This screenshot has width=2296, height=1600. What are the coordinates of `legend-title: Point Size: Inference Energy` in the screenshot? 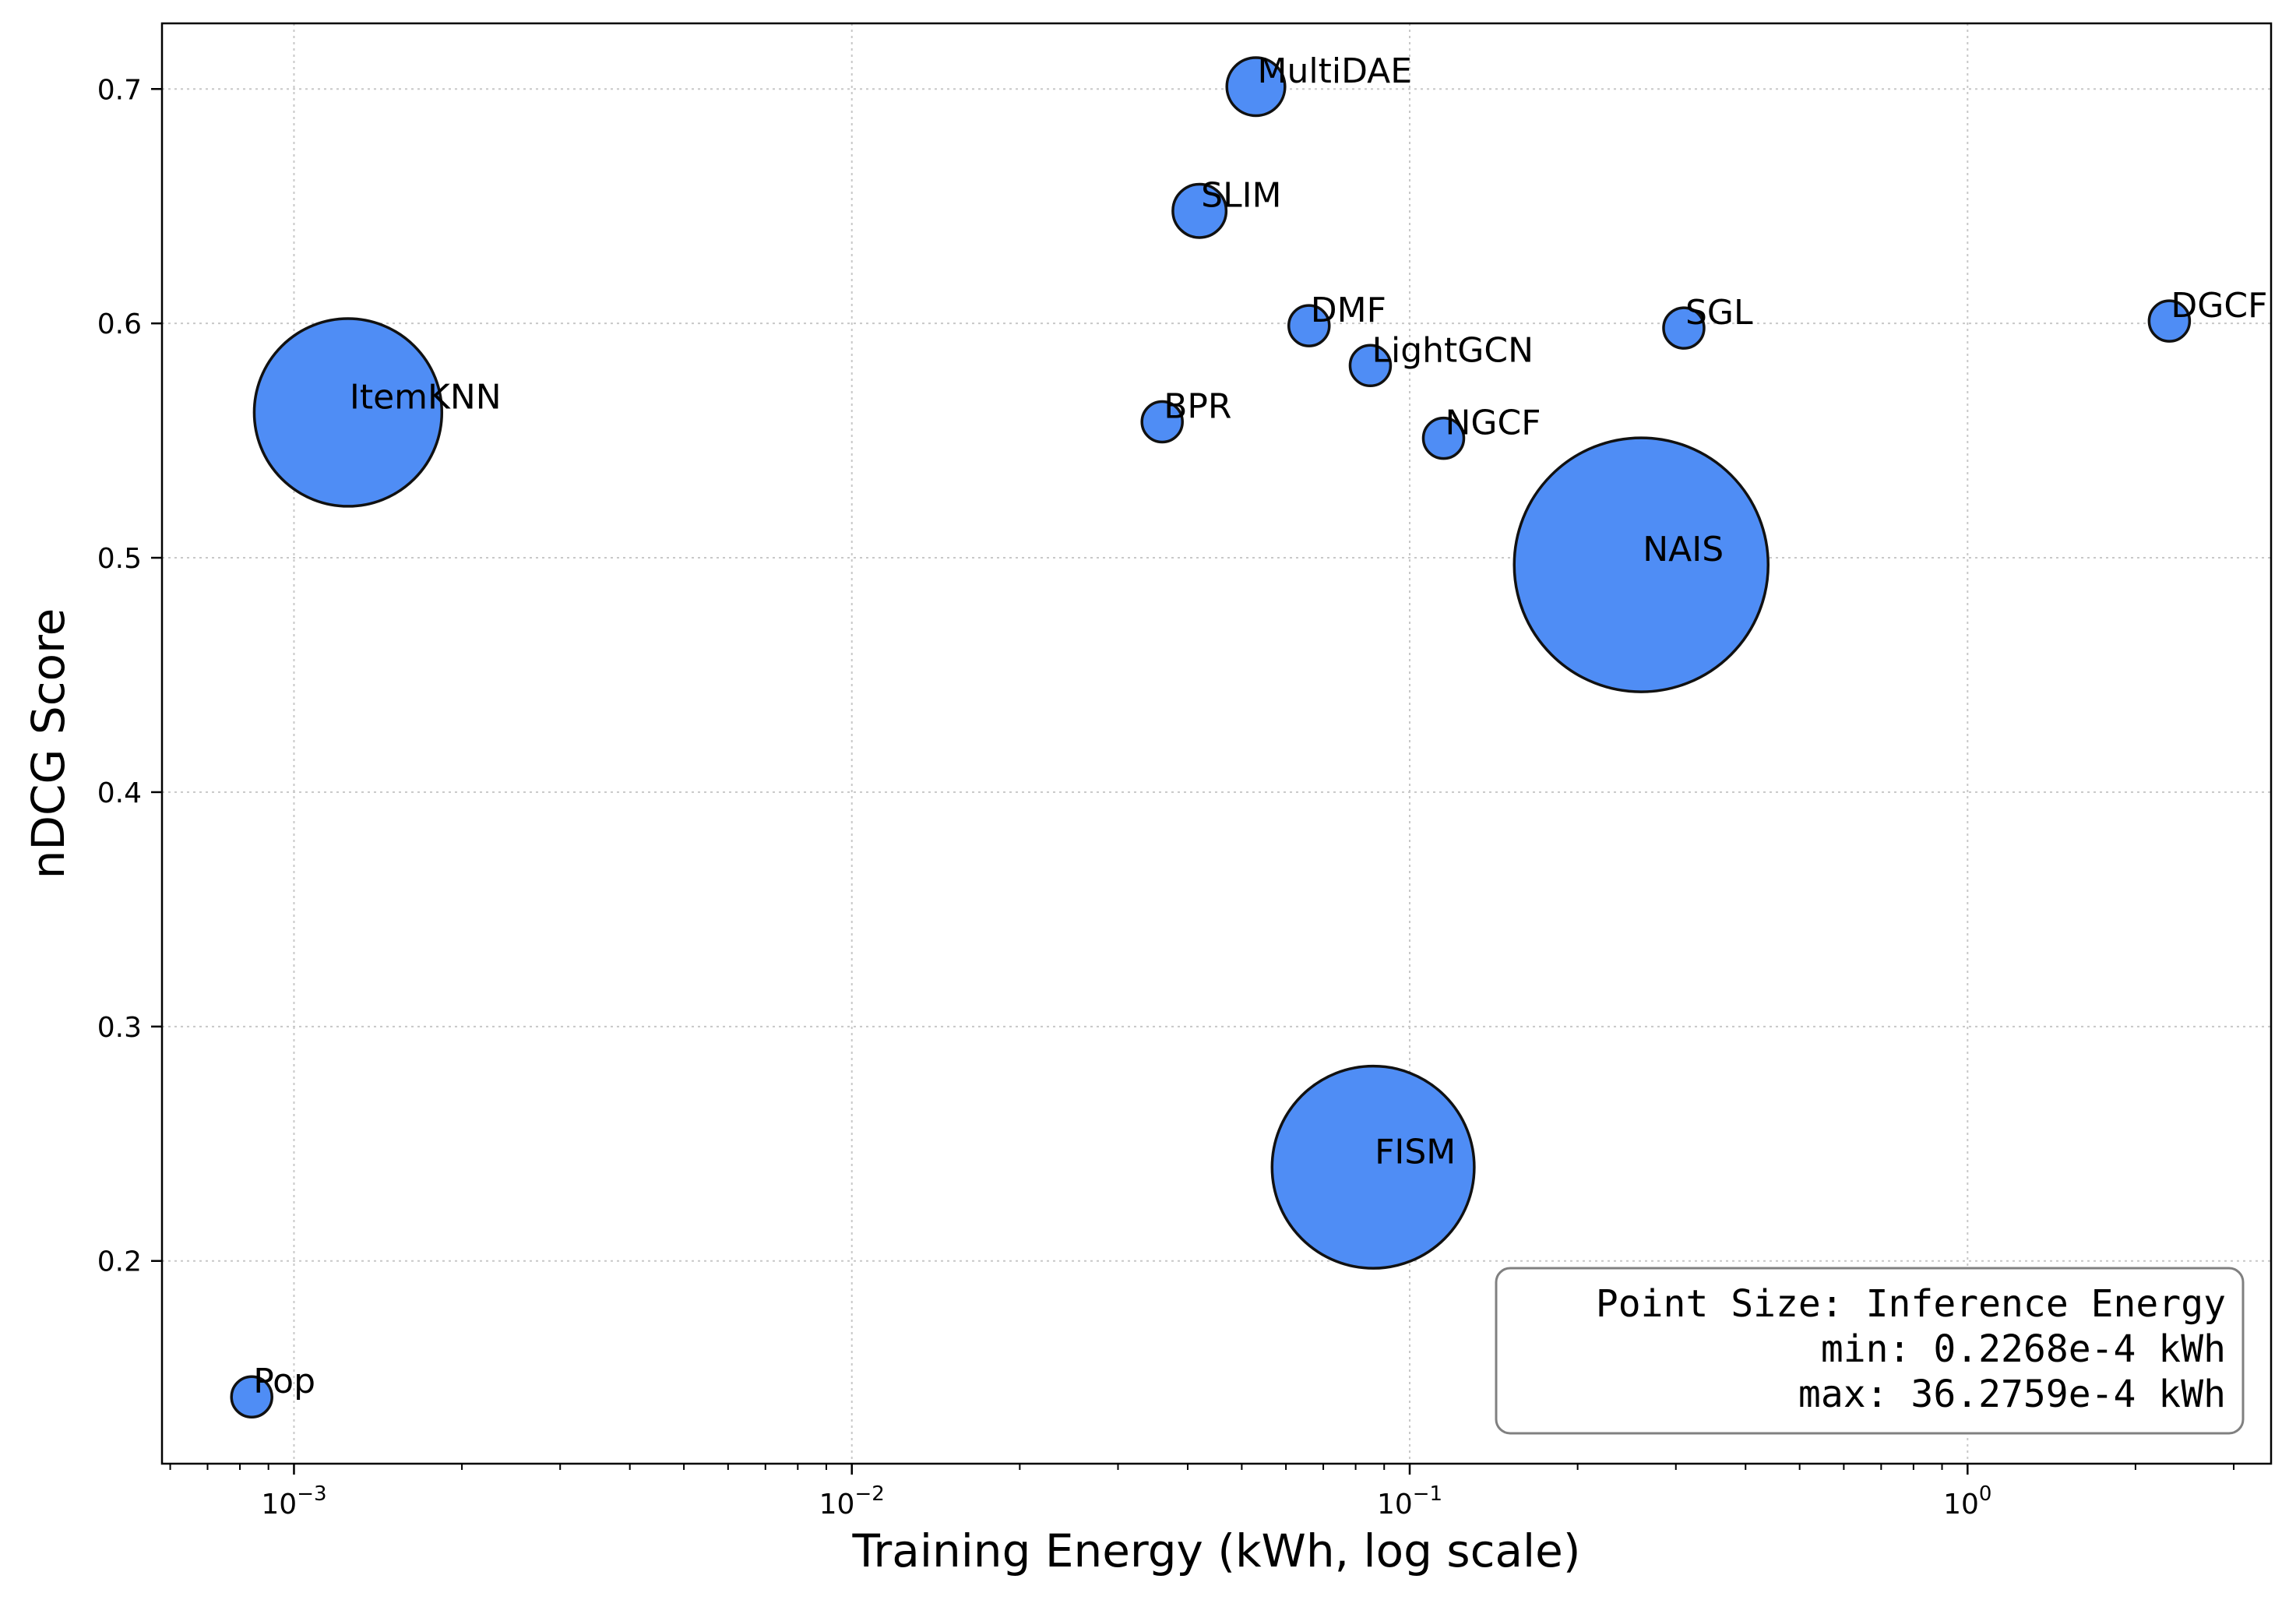 It's located at (1911, 1304).